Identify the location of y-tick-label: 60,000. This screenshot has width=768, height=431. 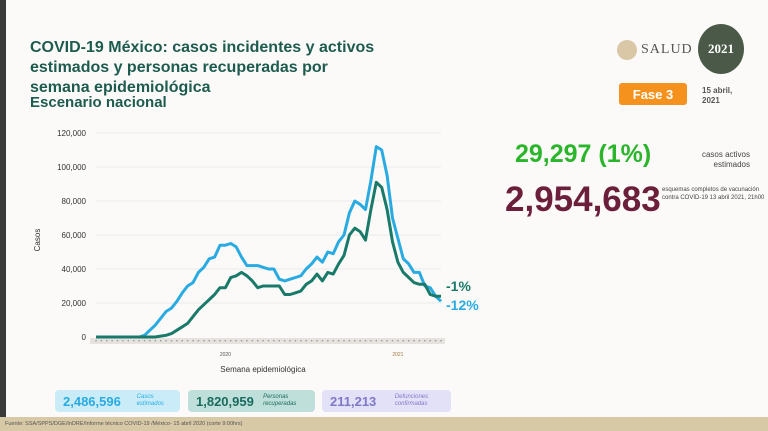
(74, 235).